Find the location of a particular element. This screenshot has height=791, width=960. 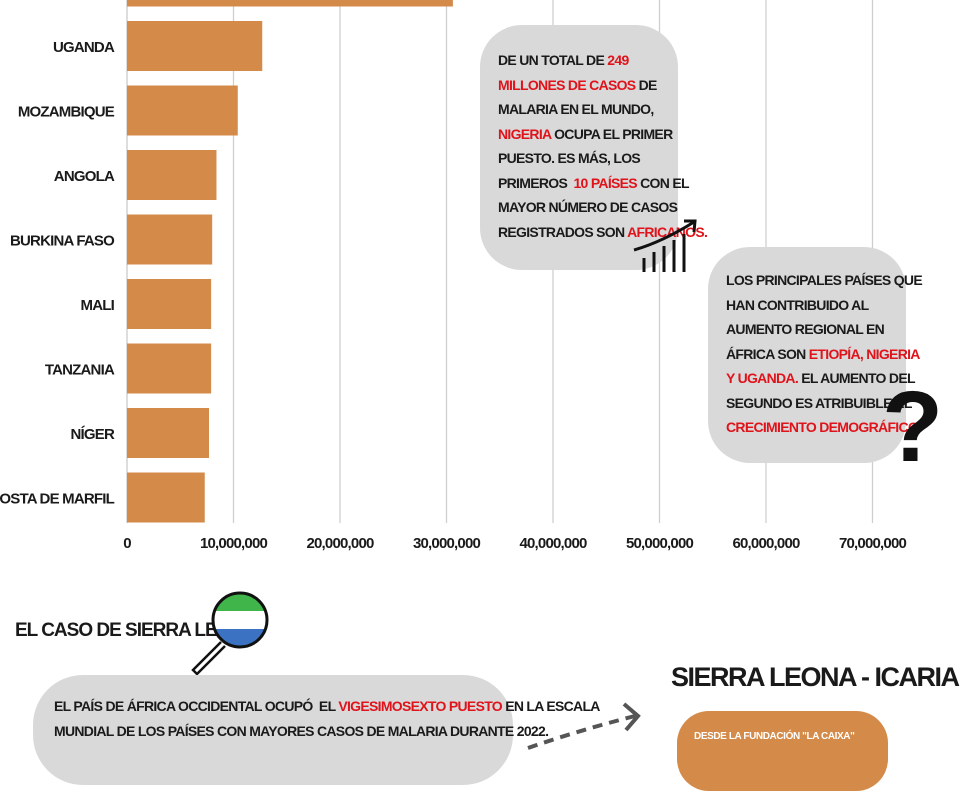

x-tick-label: 50,000,000 is located at coordinates (660, 543).